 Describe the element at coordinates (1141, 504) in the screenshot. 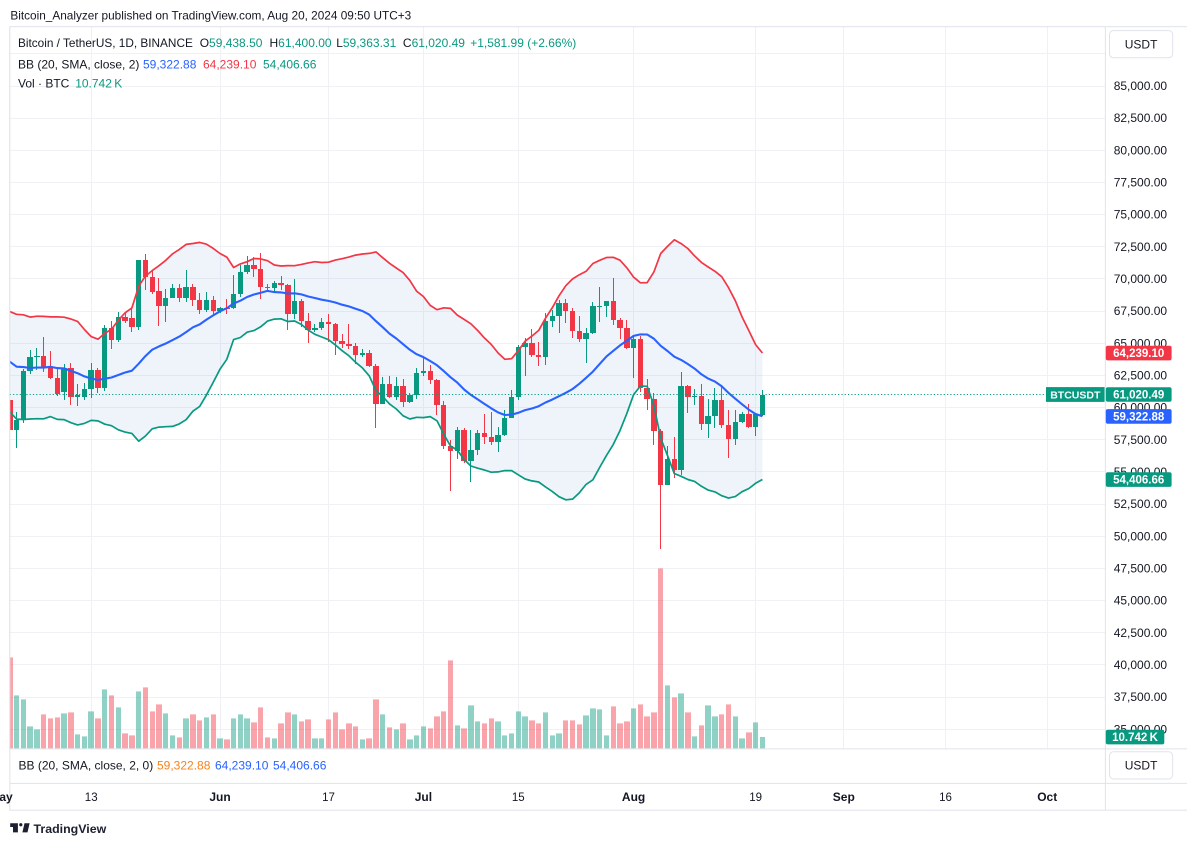

I see `svg-text: 52,500.00` at that location.